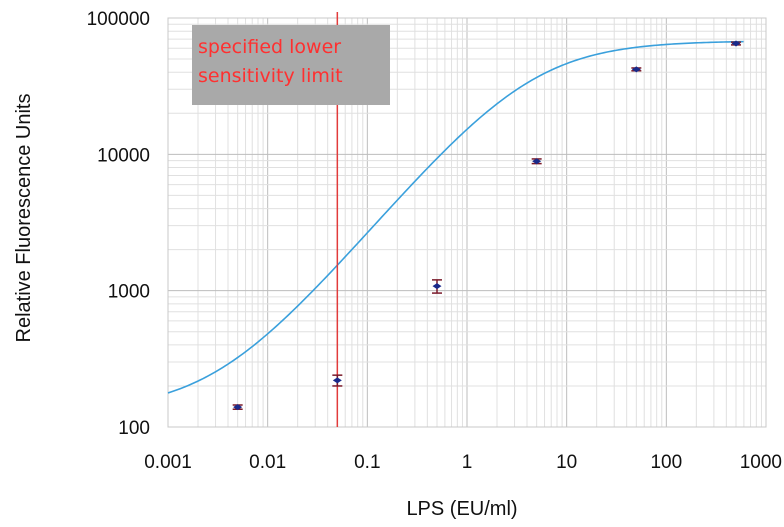 The image size is (784, 527). What do you see at coordinates (761, 462) in the screenshot?
I see `x-tick-label: 1000` at bounding box center [761, 462].